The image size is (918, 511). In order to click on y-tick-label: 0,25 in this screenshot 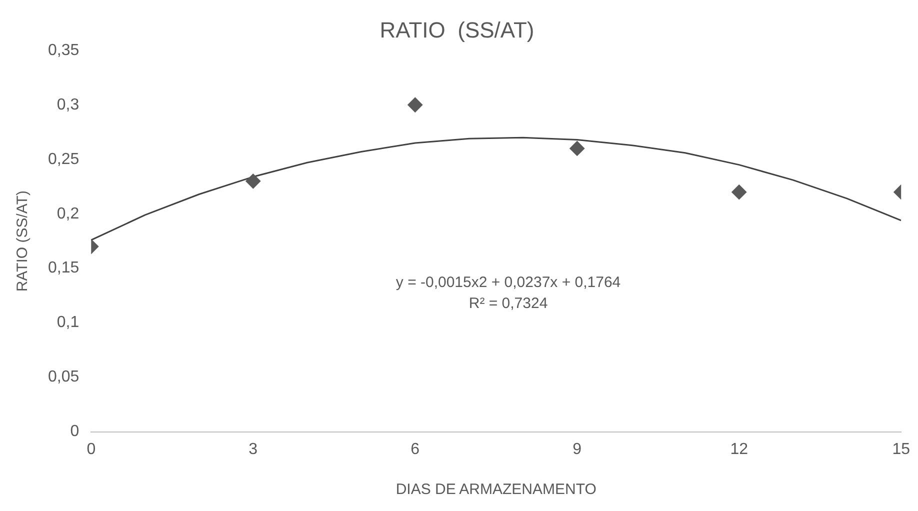, I will do `click(64, 159)`.